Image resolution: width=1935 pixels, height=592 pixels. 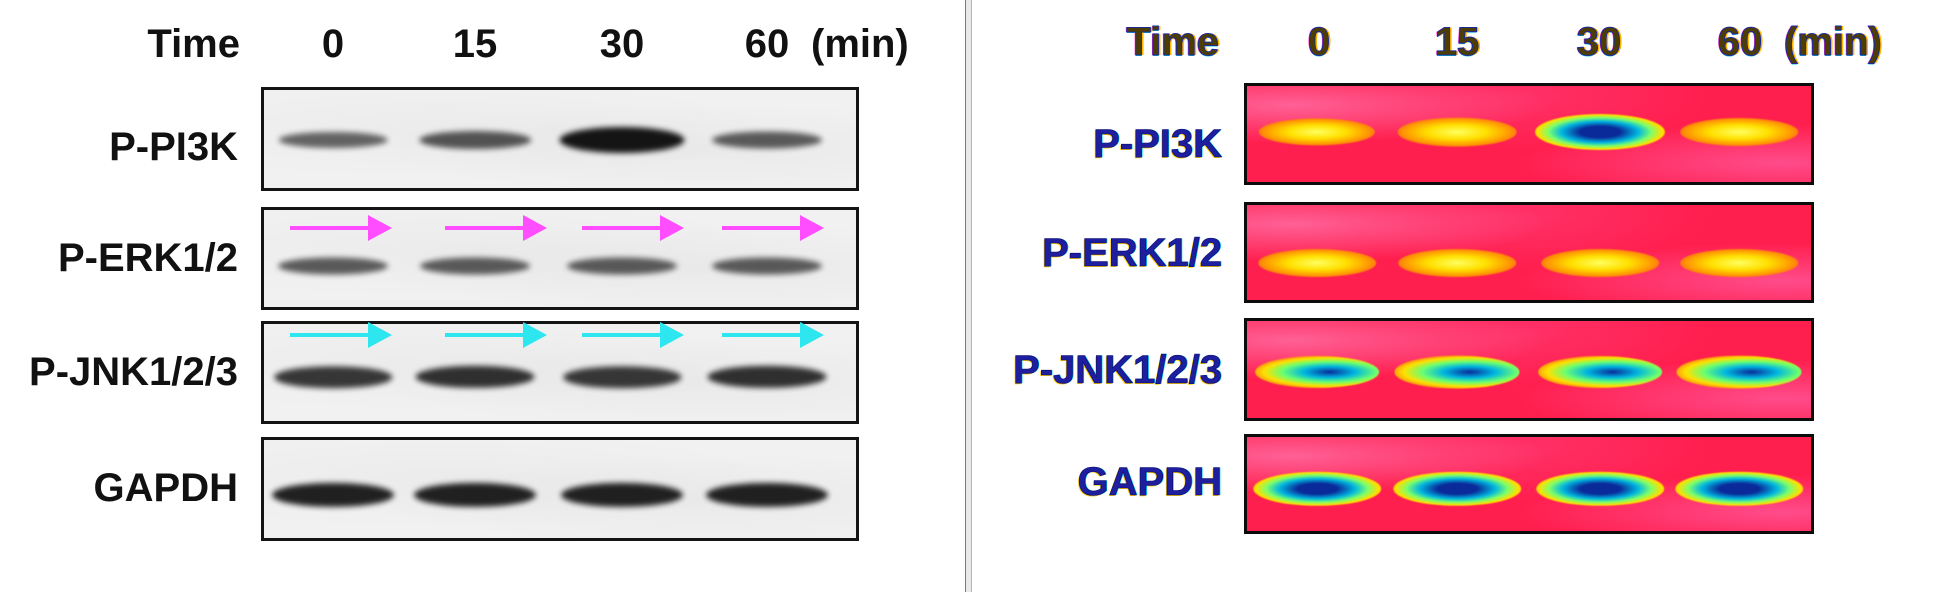 What do you see at coordinates (193, 44) in the screenshot?
I see `time-label: Time` at bounding box center [193, 44].